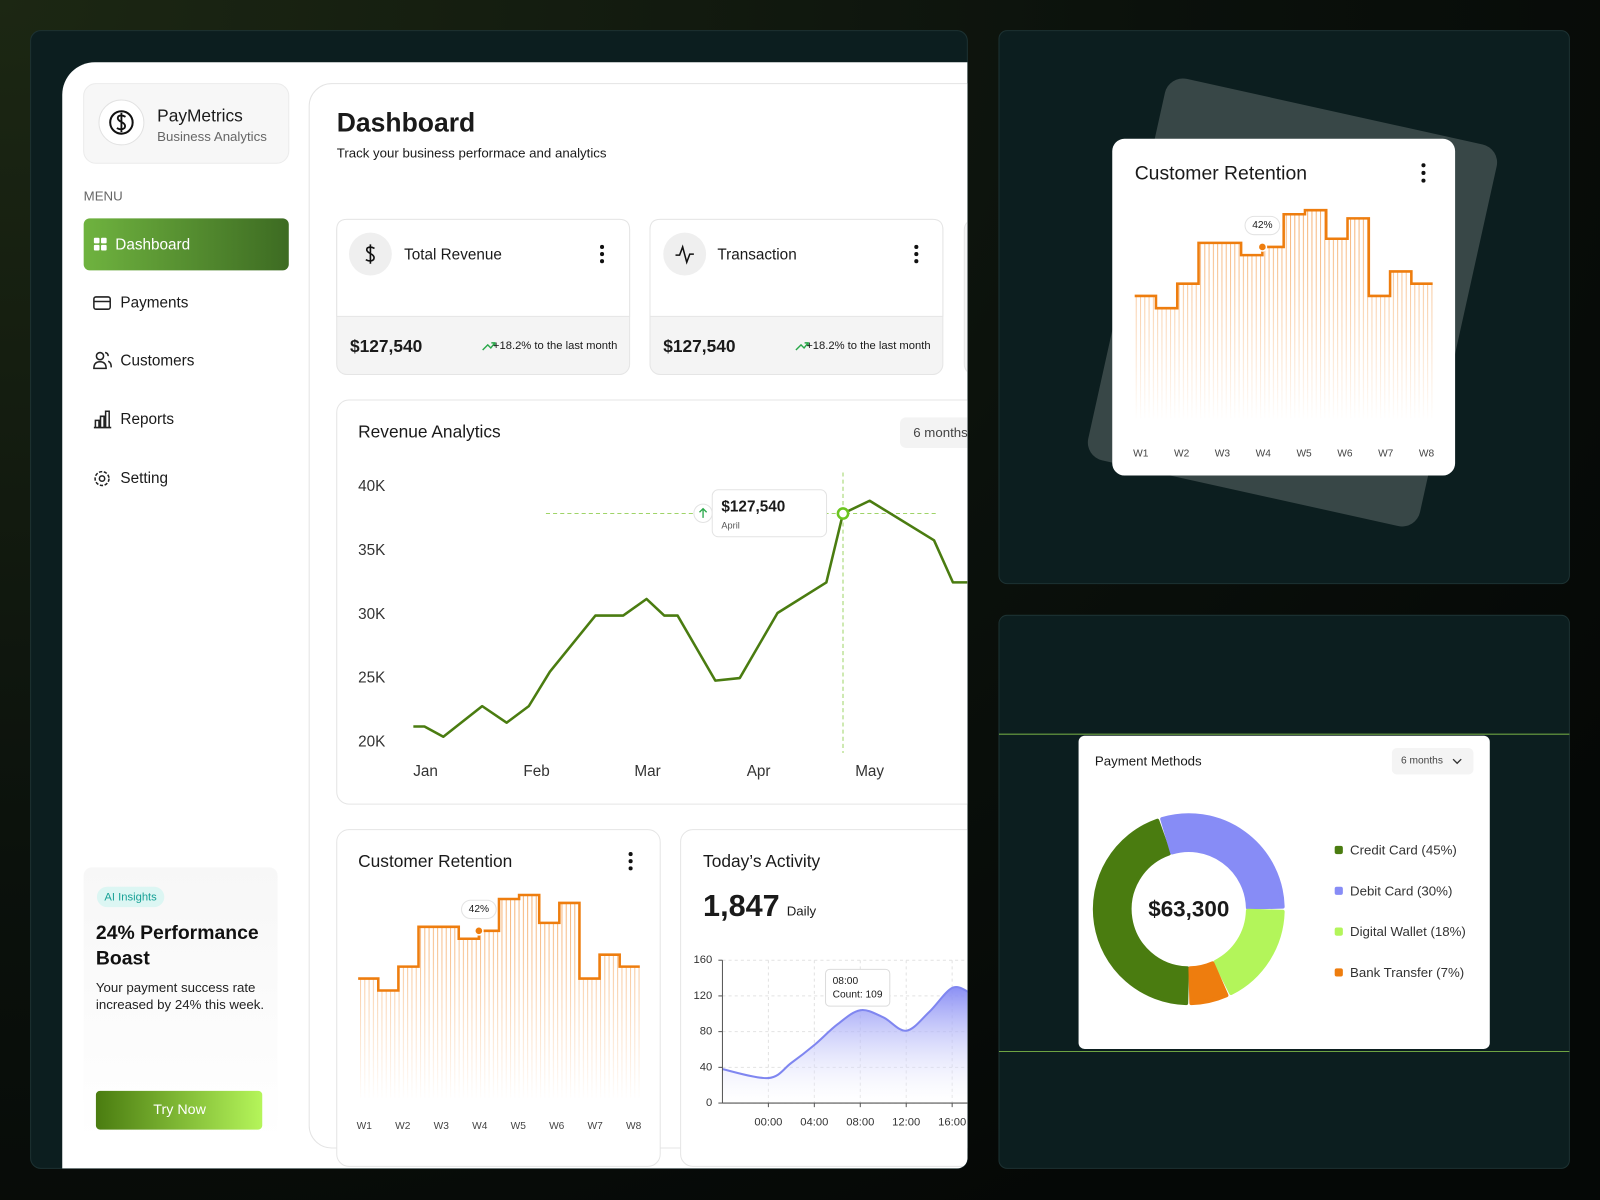  I want to click on stripe-group, so click(1283, 314).